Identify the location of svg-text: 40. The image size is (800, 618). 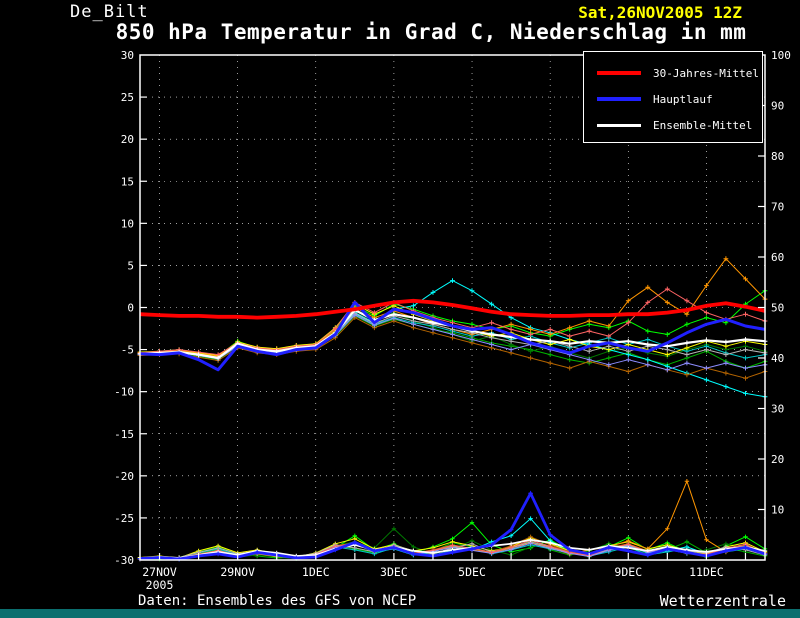
(777, 358).